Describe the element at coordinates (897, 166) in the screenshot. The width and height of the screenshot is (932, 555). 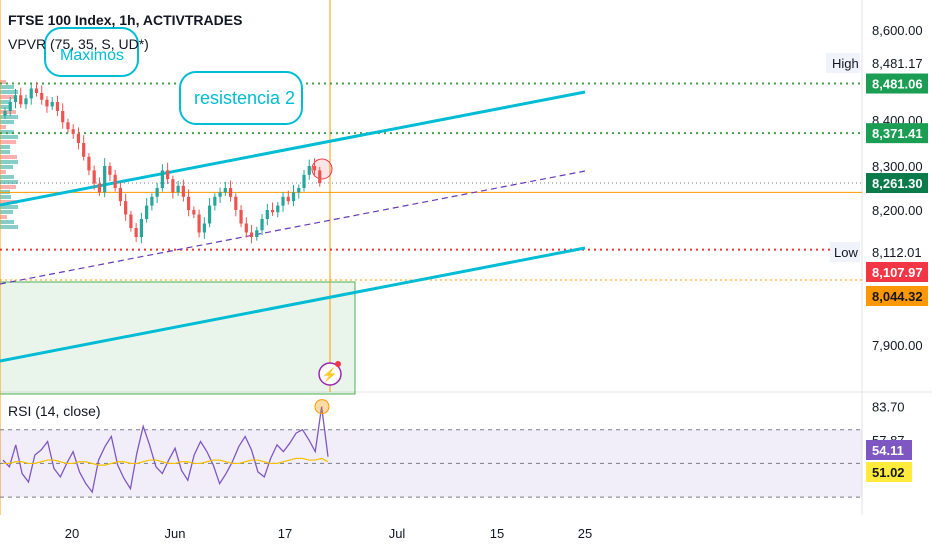
I see `price-tick-label: 8,300.00` at that location.